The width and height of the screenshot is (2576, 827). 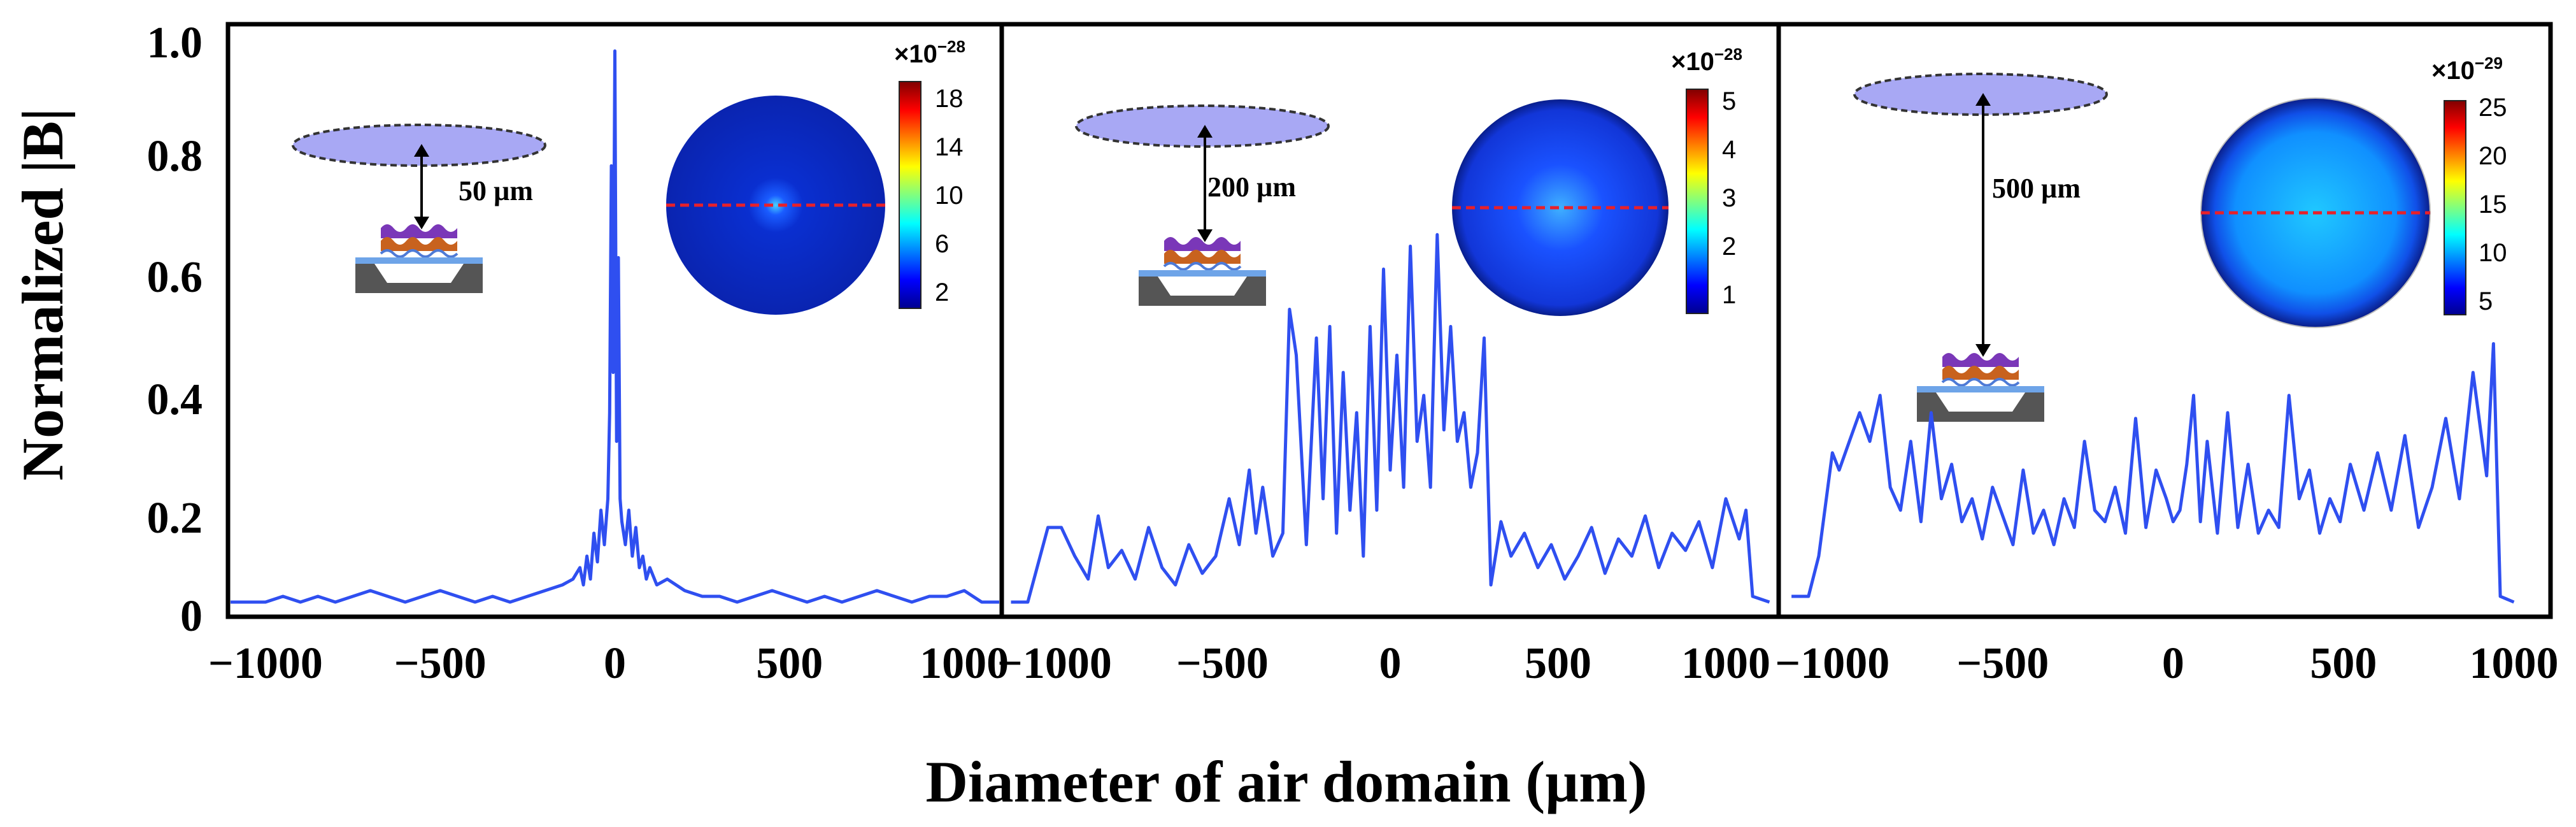 I want to click on y-tick-0.8: 0.8, so click(x=175, y=156).